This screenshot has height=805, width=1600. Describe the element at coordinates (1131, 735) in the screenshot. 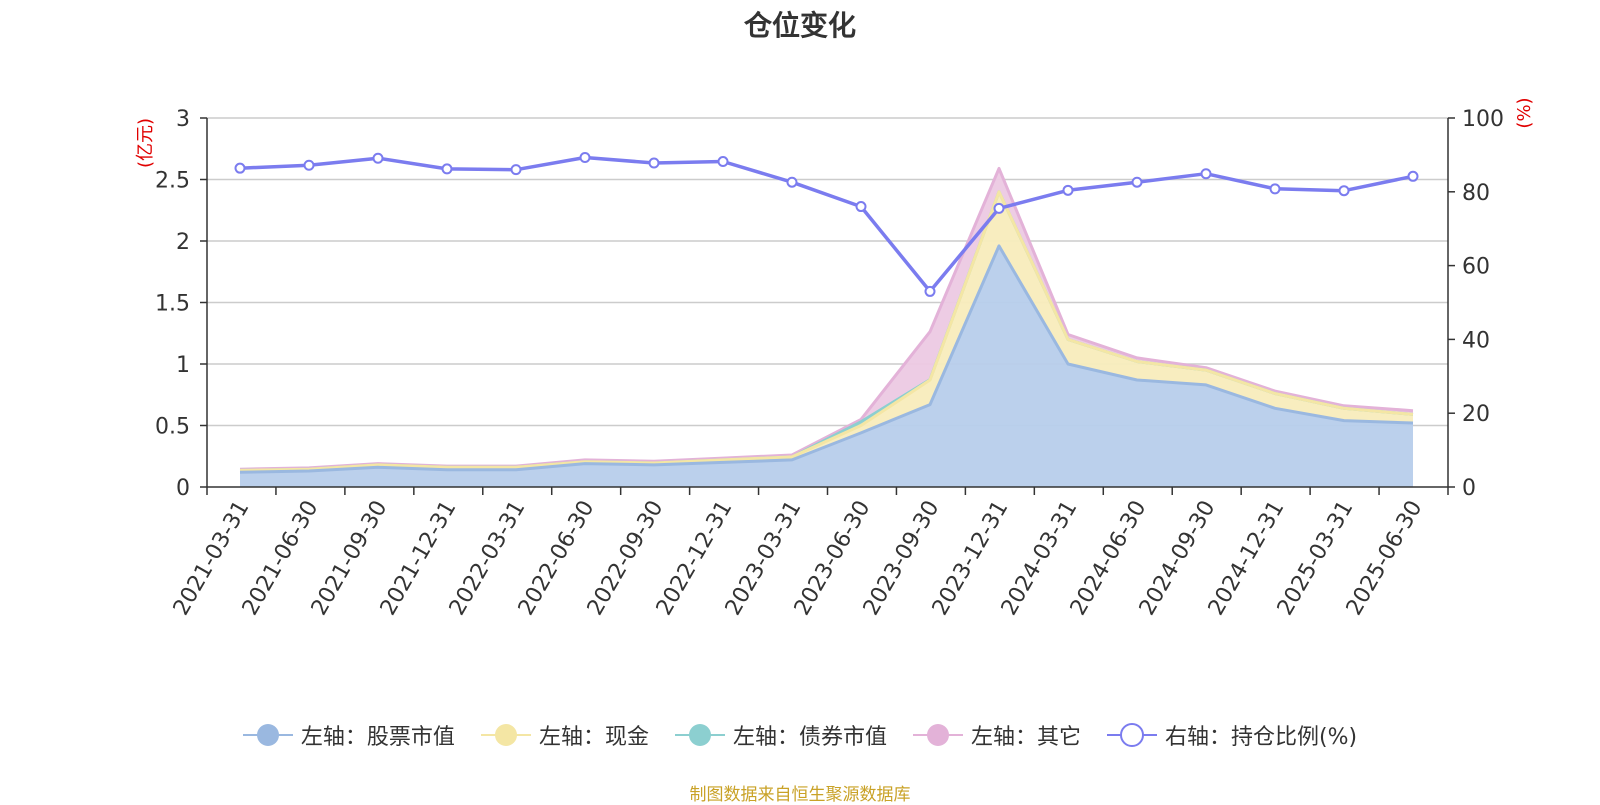

I see `legend-swatch-ratio` at that location.